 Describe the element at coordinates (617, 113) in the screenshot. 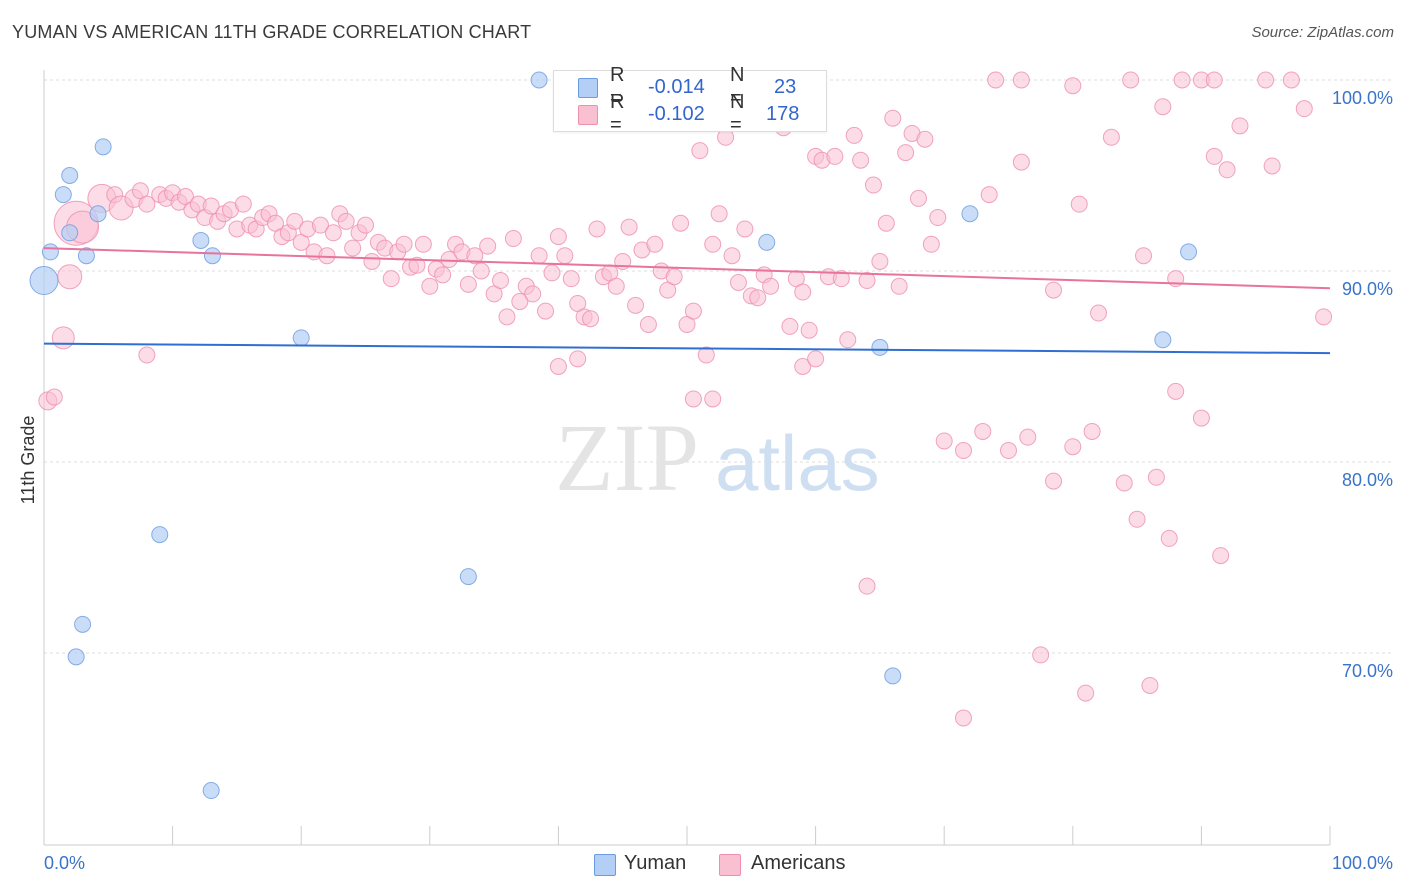

I see `legend-r-label: R =` at that location.